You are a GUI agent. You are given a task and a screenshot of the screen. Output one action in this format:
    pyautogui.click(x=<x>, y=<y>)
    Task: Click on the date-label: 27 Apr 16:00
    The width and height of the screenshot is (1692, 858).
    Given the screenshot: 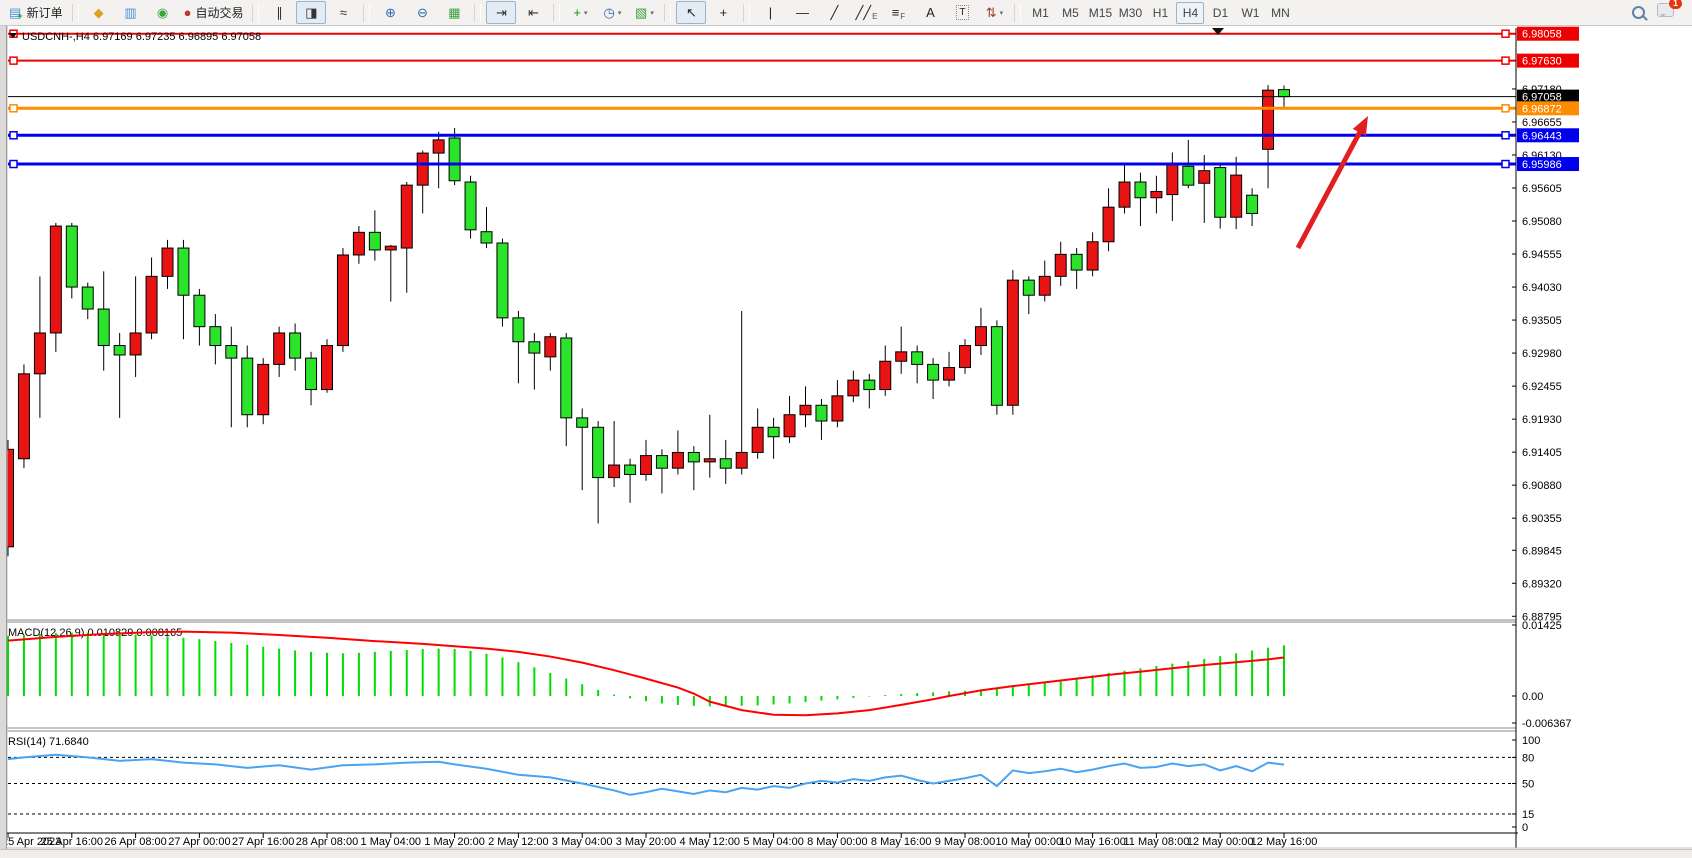 What is the action you would take?
    pyautogui.click(x=263, y=842)
    